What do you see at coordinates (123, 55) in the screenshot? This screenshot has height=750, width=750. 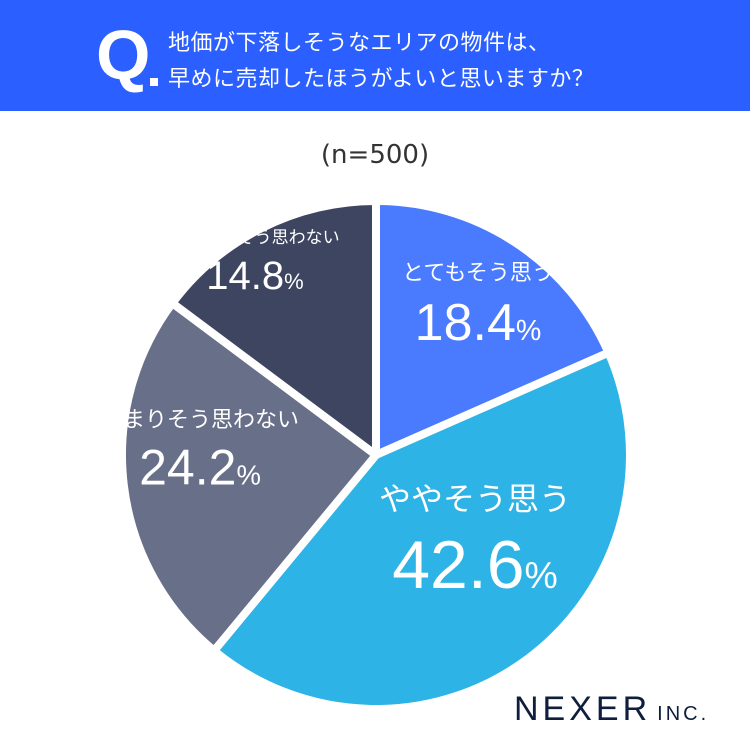 I see `q-mark: Q` at bounding box center [123, 55].